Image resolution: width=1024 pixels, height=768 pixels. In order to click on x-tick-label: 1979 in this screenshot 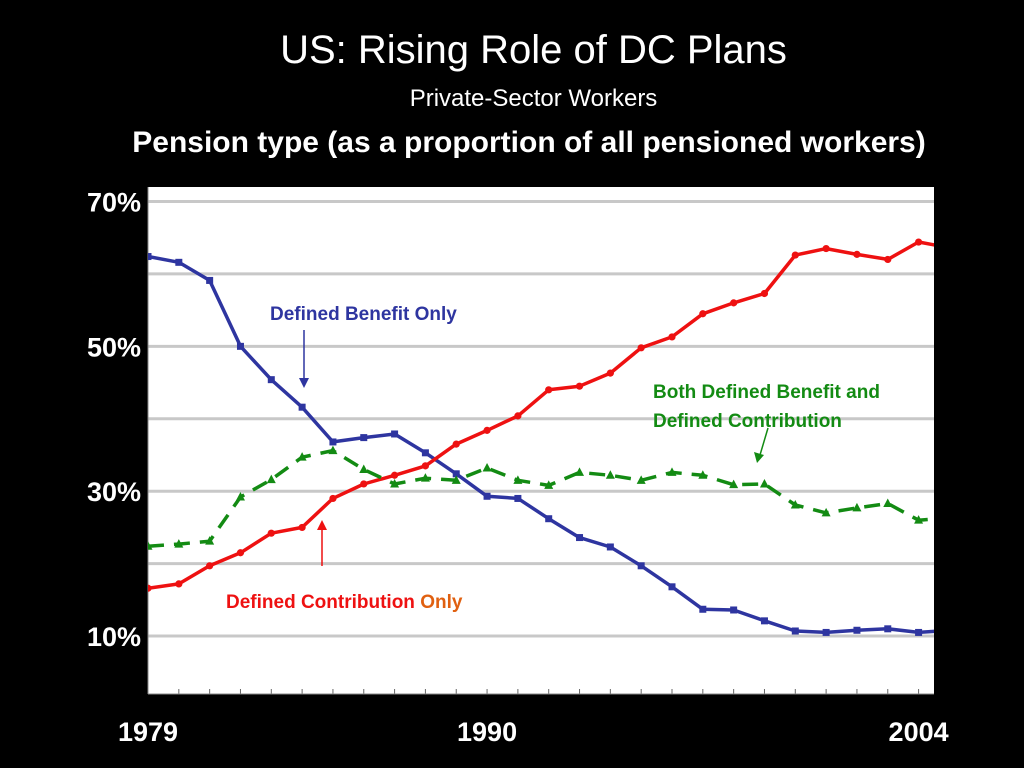, I will do `click(148, 732)`.